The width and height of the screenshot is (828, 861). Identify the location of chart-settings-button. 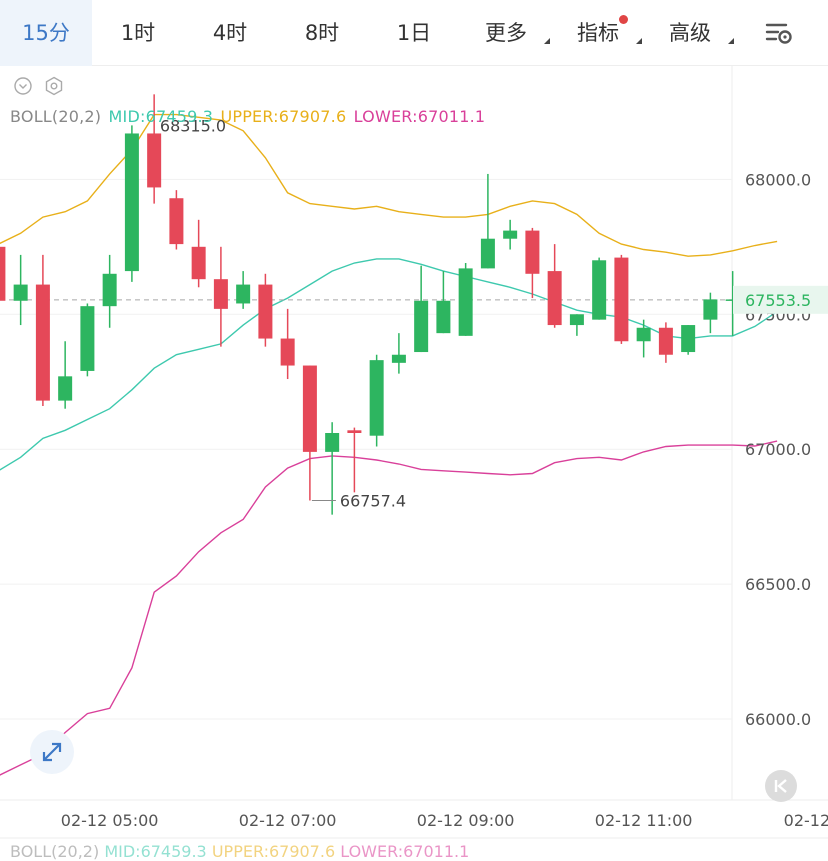
(779, 33).